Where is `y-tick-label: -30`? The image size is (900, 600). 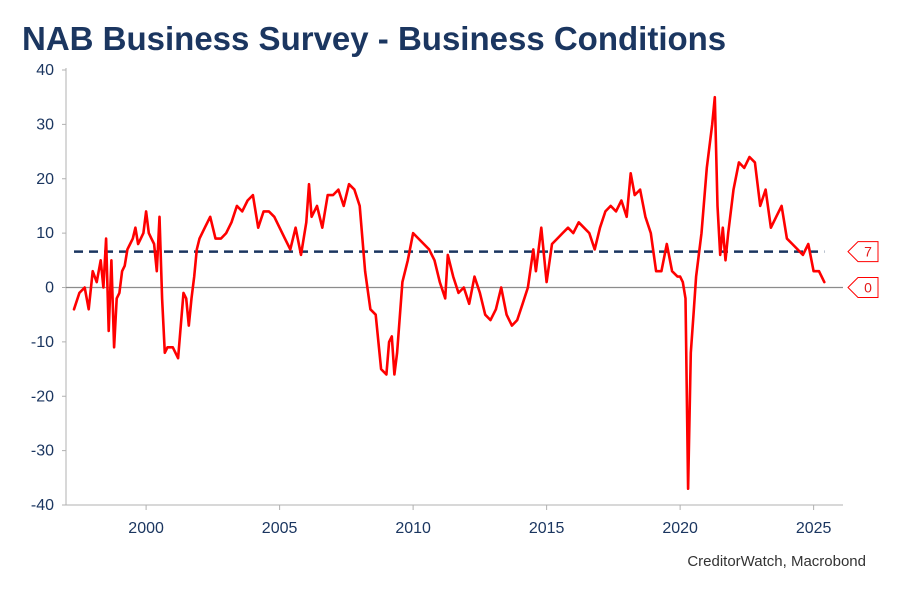
y-tick-label: -30 is located at coordinates (42, 451).